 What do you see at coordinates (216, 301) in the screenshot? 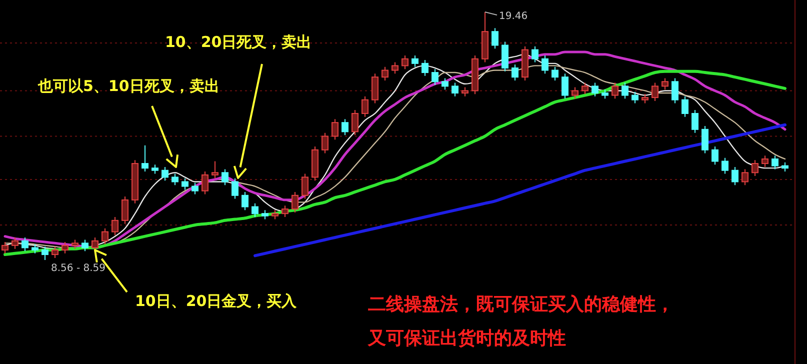
I see `text: 10日、20日金叉，买入` at bounding box center [216, 301].